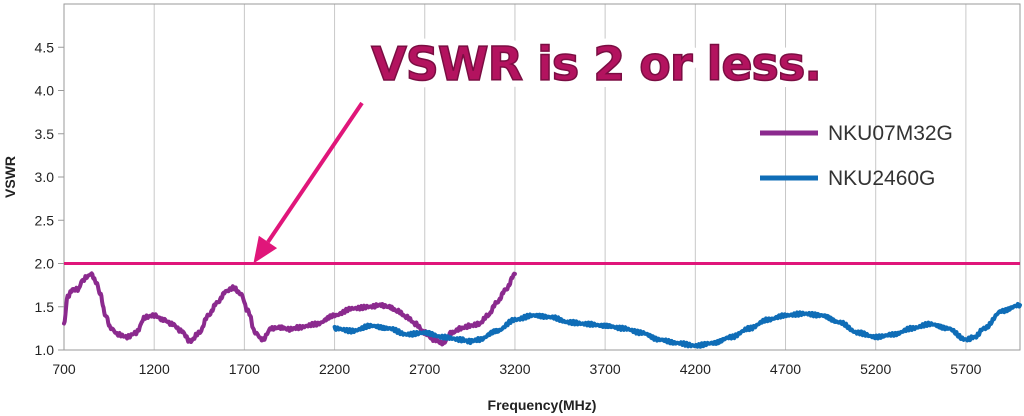 This screenshot has height=416, width=1024. Describe the element at coordinates (45, 91) in the screenshot. I see `y-tick-label: 4.0` at that location.